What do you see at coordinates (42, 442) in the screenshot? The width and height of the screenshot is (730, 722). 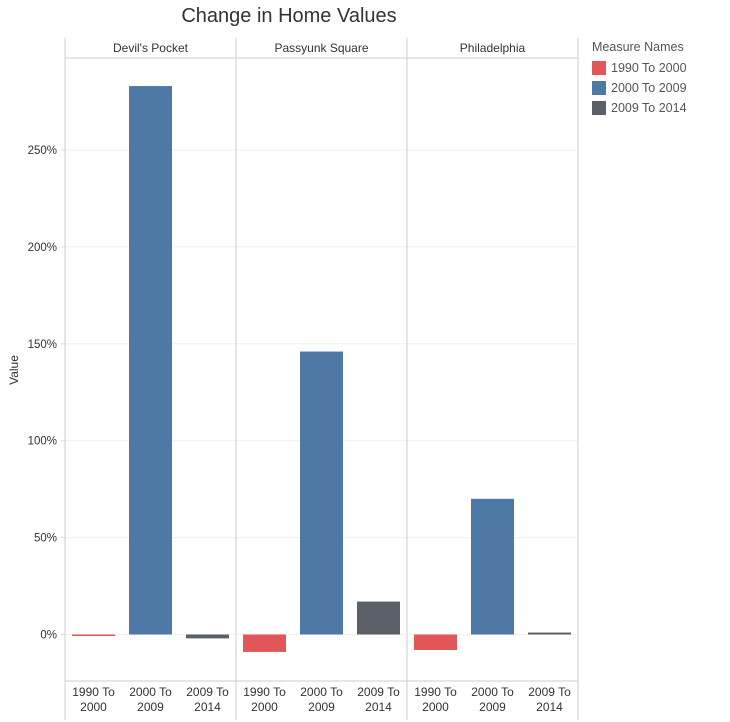 I see `y-tick-label: 100%` at bounding box center [42, 442].